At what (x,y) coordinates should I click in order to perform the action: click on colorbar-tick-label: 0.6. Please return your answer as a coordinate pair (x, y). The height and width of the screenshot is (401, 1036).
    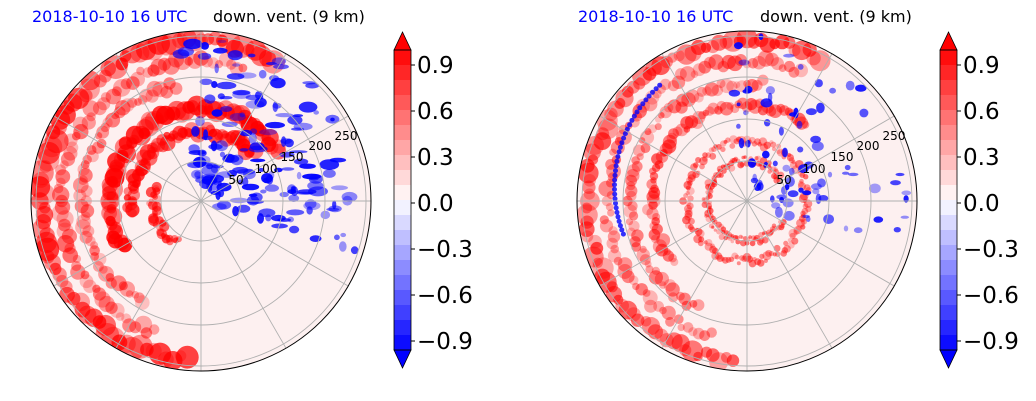
    Looking at the image, I should click on (435, 112).